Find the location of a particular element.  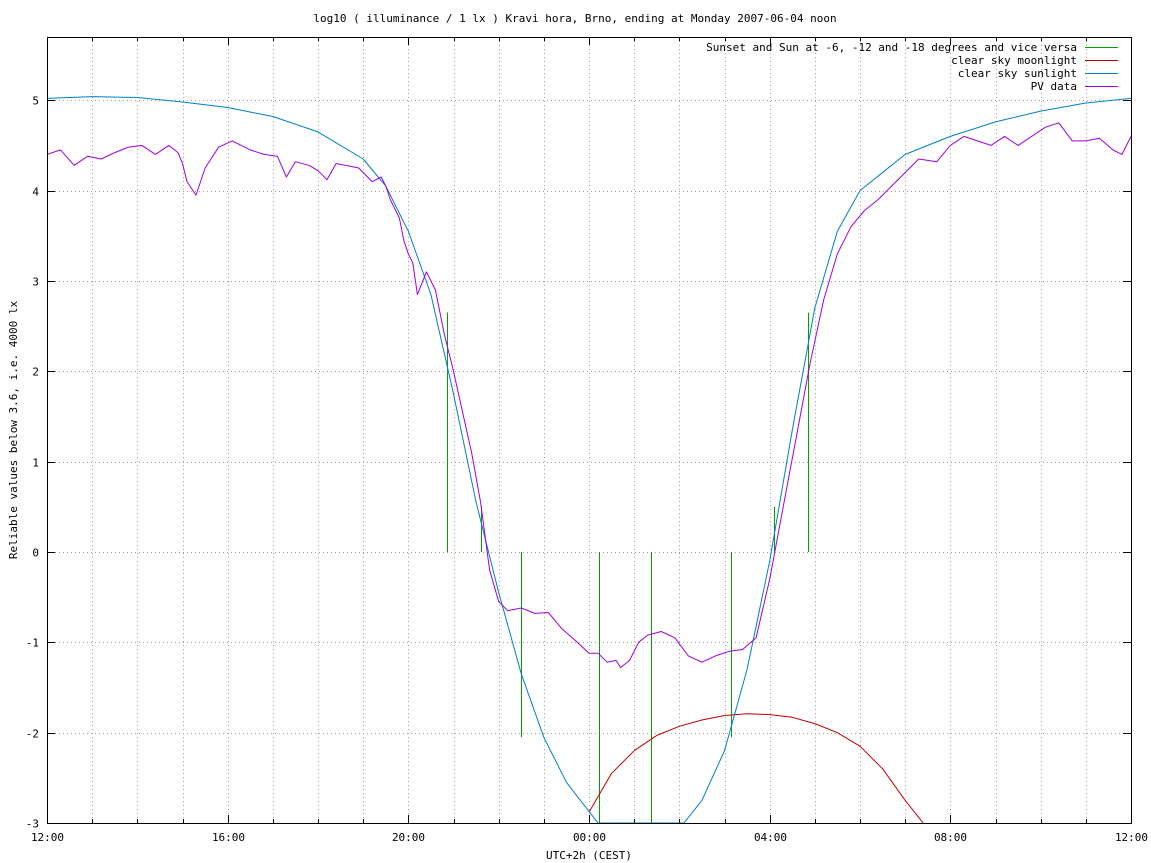

legend-label: clear sky moonlight is located at coordinates (1014, 60).